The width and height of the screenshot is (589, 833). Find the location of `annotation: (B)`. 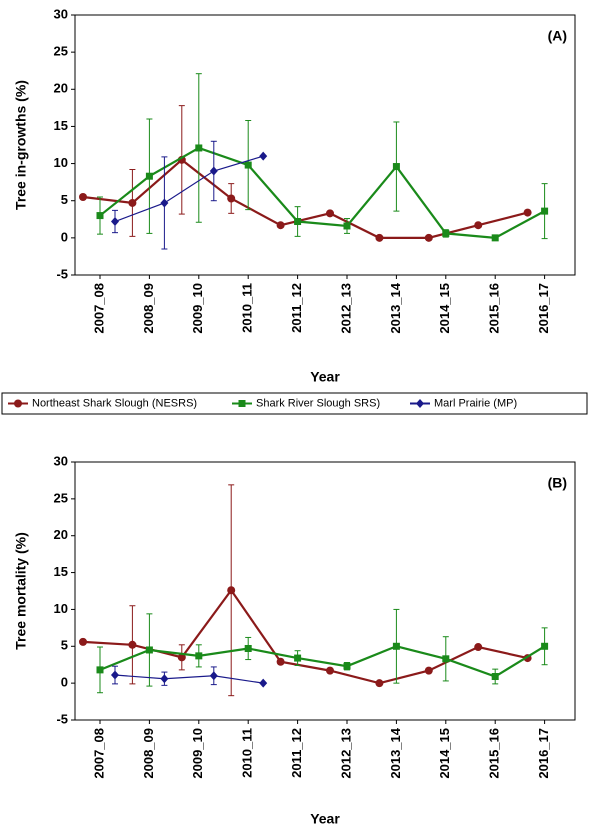

annotation: (B) is located at coordinates (557, 483).